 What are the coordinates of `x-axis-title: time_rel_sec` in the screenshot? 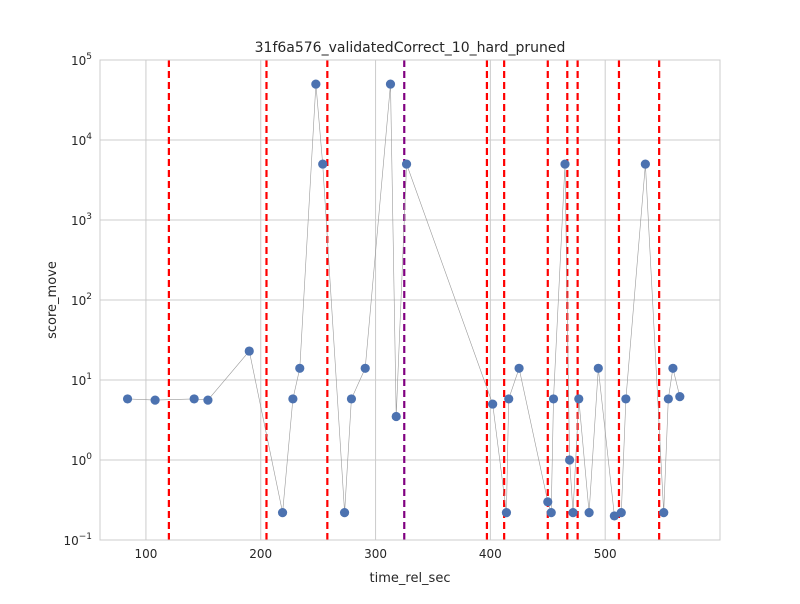 It's located at (410, 578).